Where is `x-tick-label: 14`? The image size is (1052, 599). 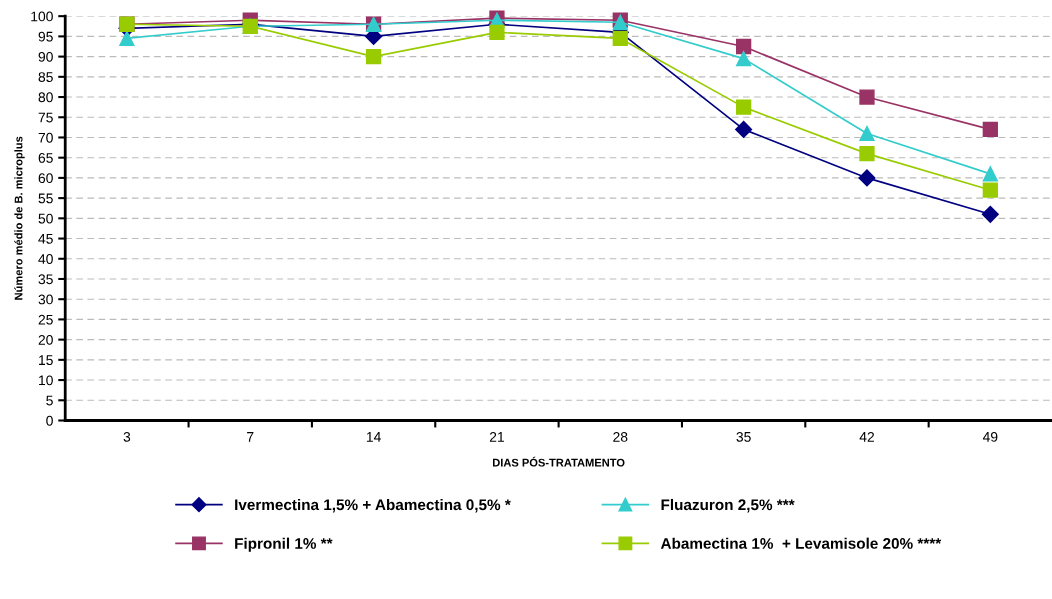
x-tick-label: 14 is located at coordinates (373, 437).